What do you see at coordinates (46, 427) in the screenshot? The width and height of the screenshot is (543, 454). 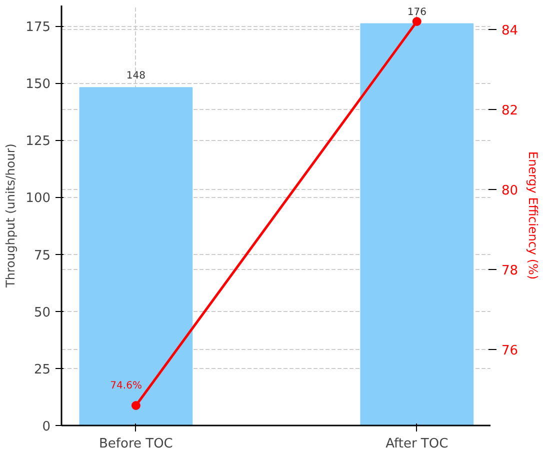 I see `y-tick-label: 0` at bounding box center [46, 427].